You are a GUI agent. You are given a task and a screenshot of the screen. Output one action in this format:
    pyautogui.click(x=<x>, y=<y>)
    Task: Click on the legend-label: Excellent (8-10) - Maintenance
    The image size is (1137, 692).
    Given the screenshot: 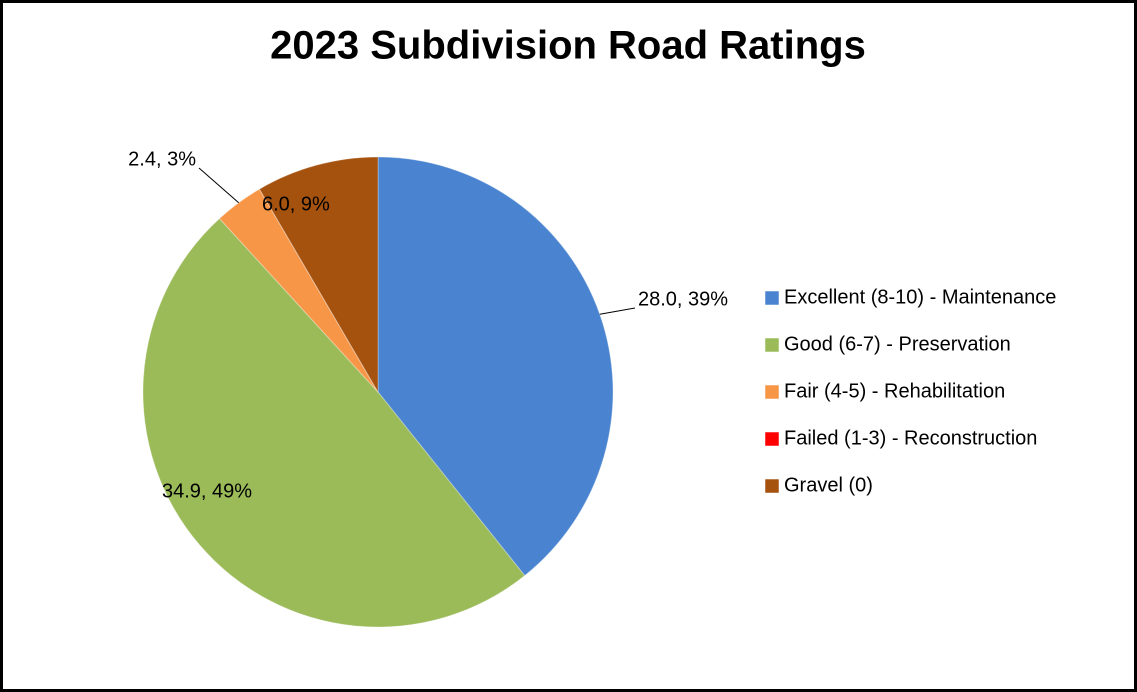 What is the action you would take?
    pyautogui.click(x=920, y=297)
    